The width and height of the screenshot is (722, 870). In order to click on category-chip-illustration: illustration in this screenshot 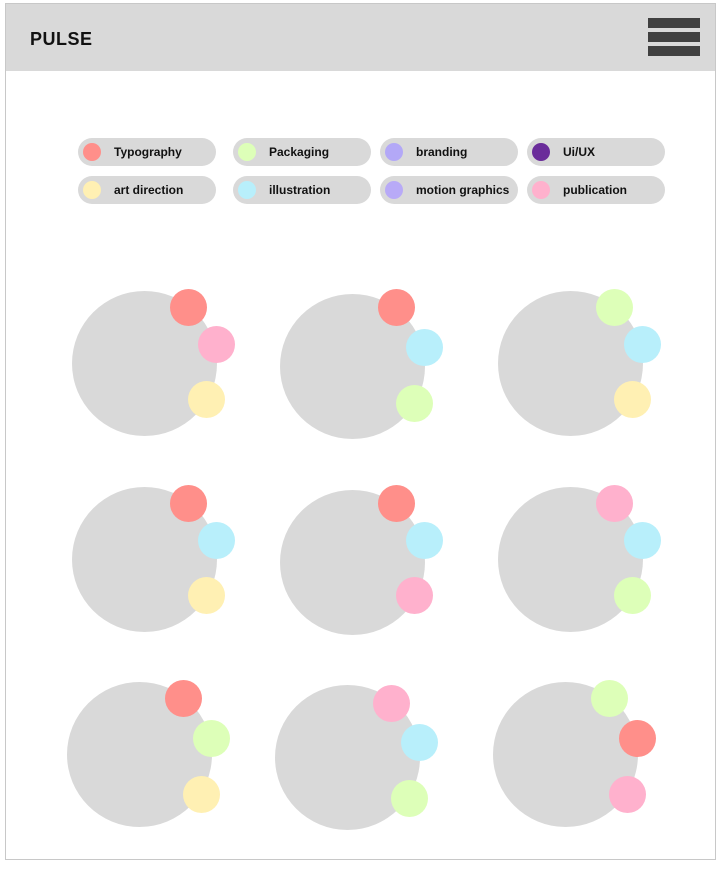, I will do `click(302, 190)`.